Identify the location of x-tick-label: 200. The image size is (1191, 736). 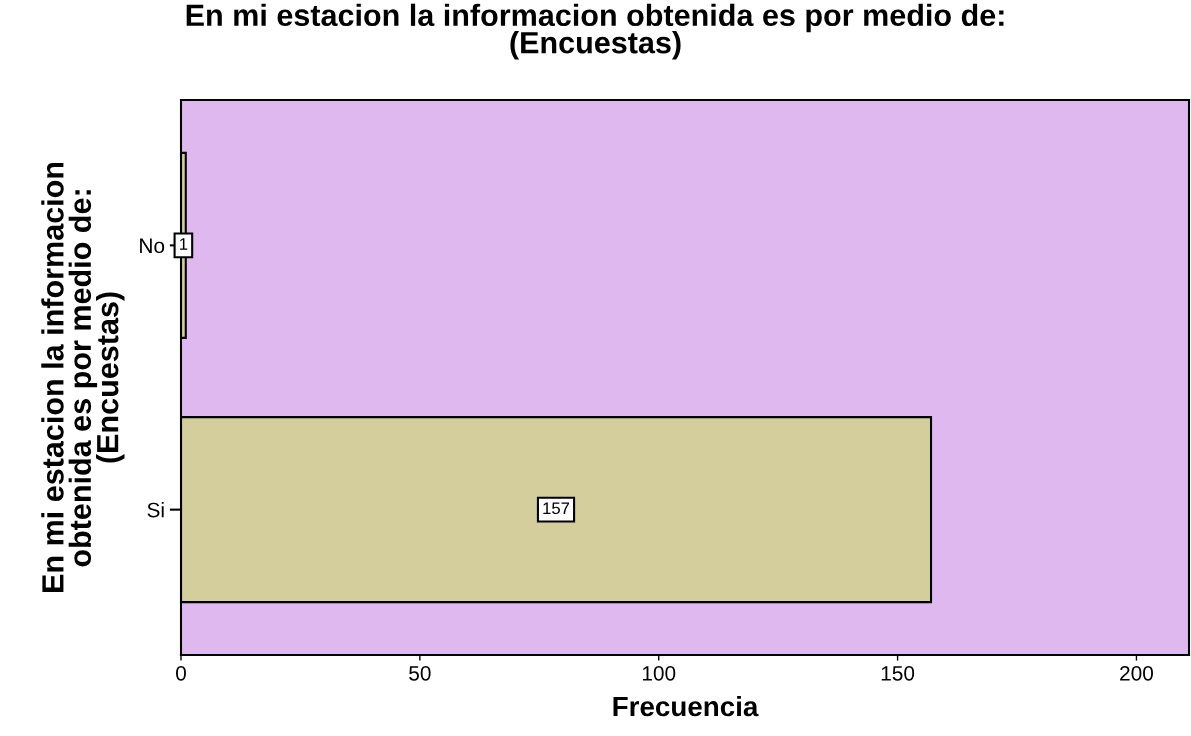
(1137, 673).